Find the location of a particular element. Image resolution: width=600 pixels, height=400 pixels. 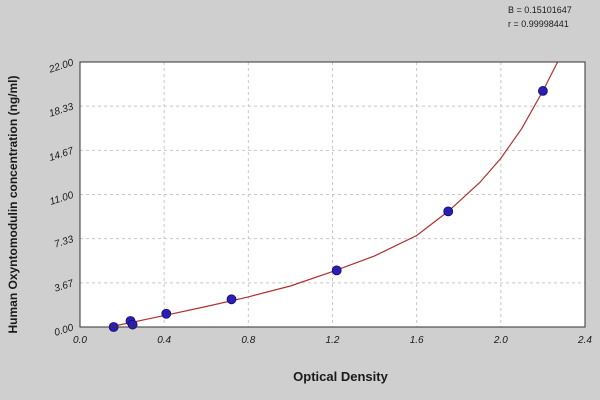

x-tick-label: 0.4 is located at coordinates (164, 340).